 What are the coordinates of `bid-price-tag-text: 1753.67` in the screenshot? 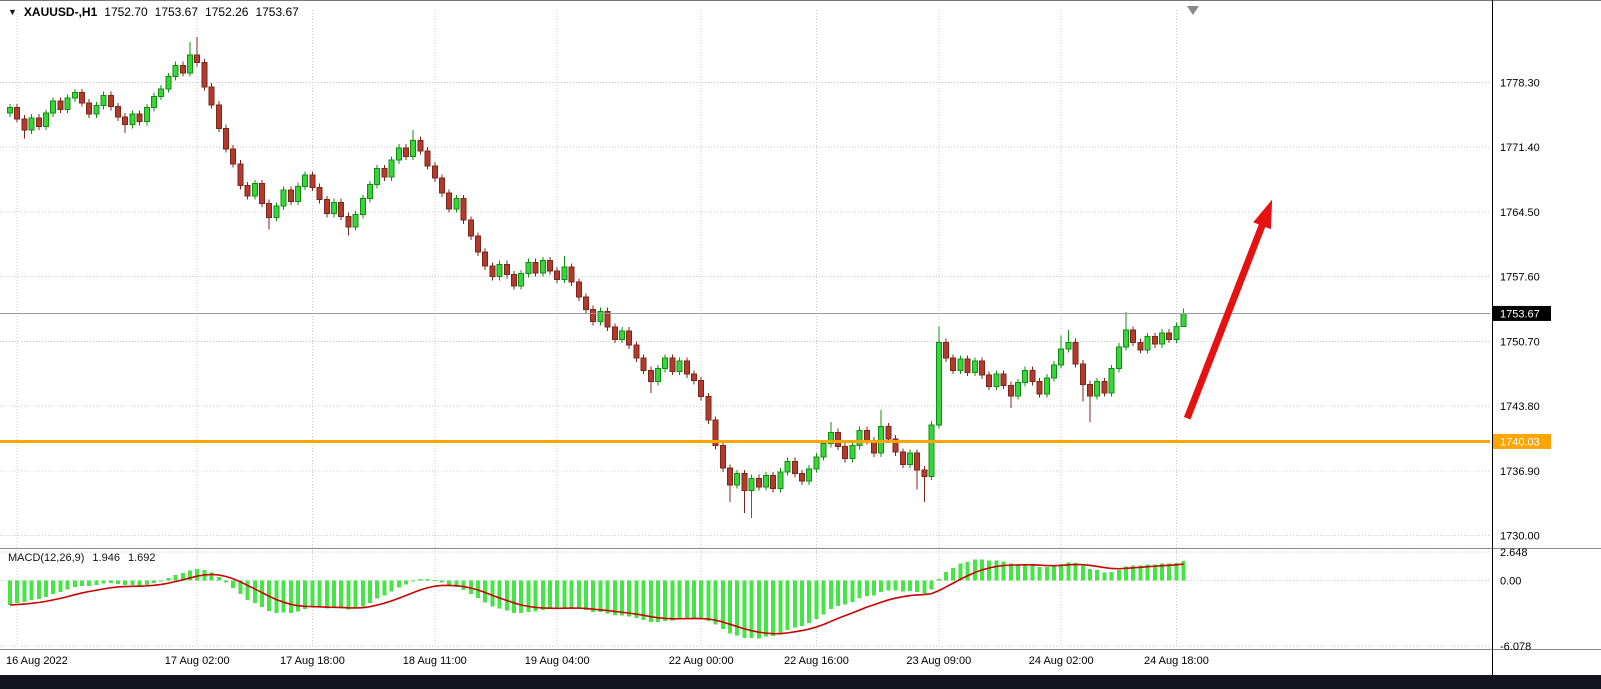 It's located at (1520, 314).